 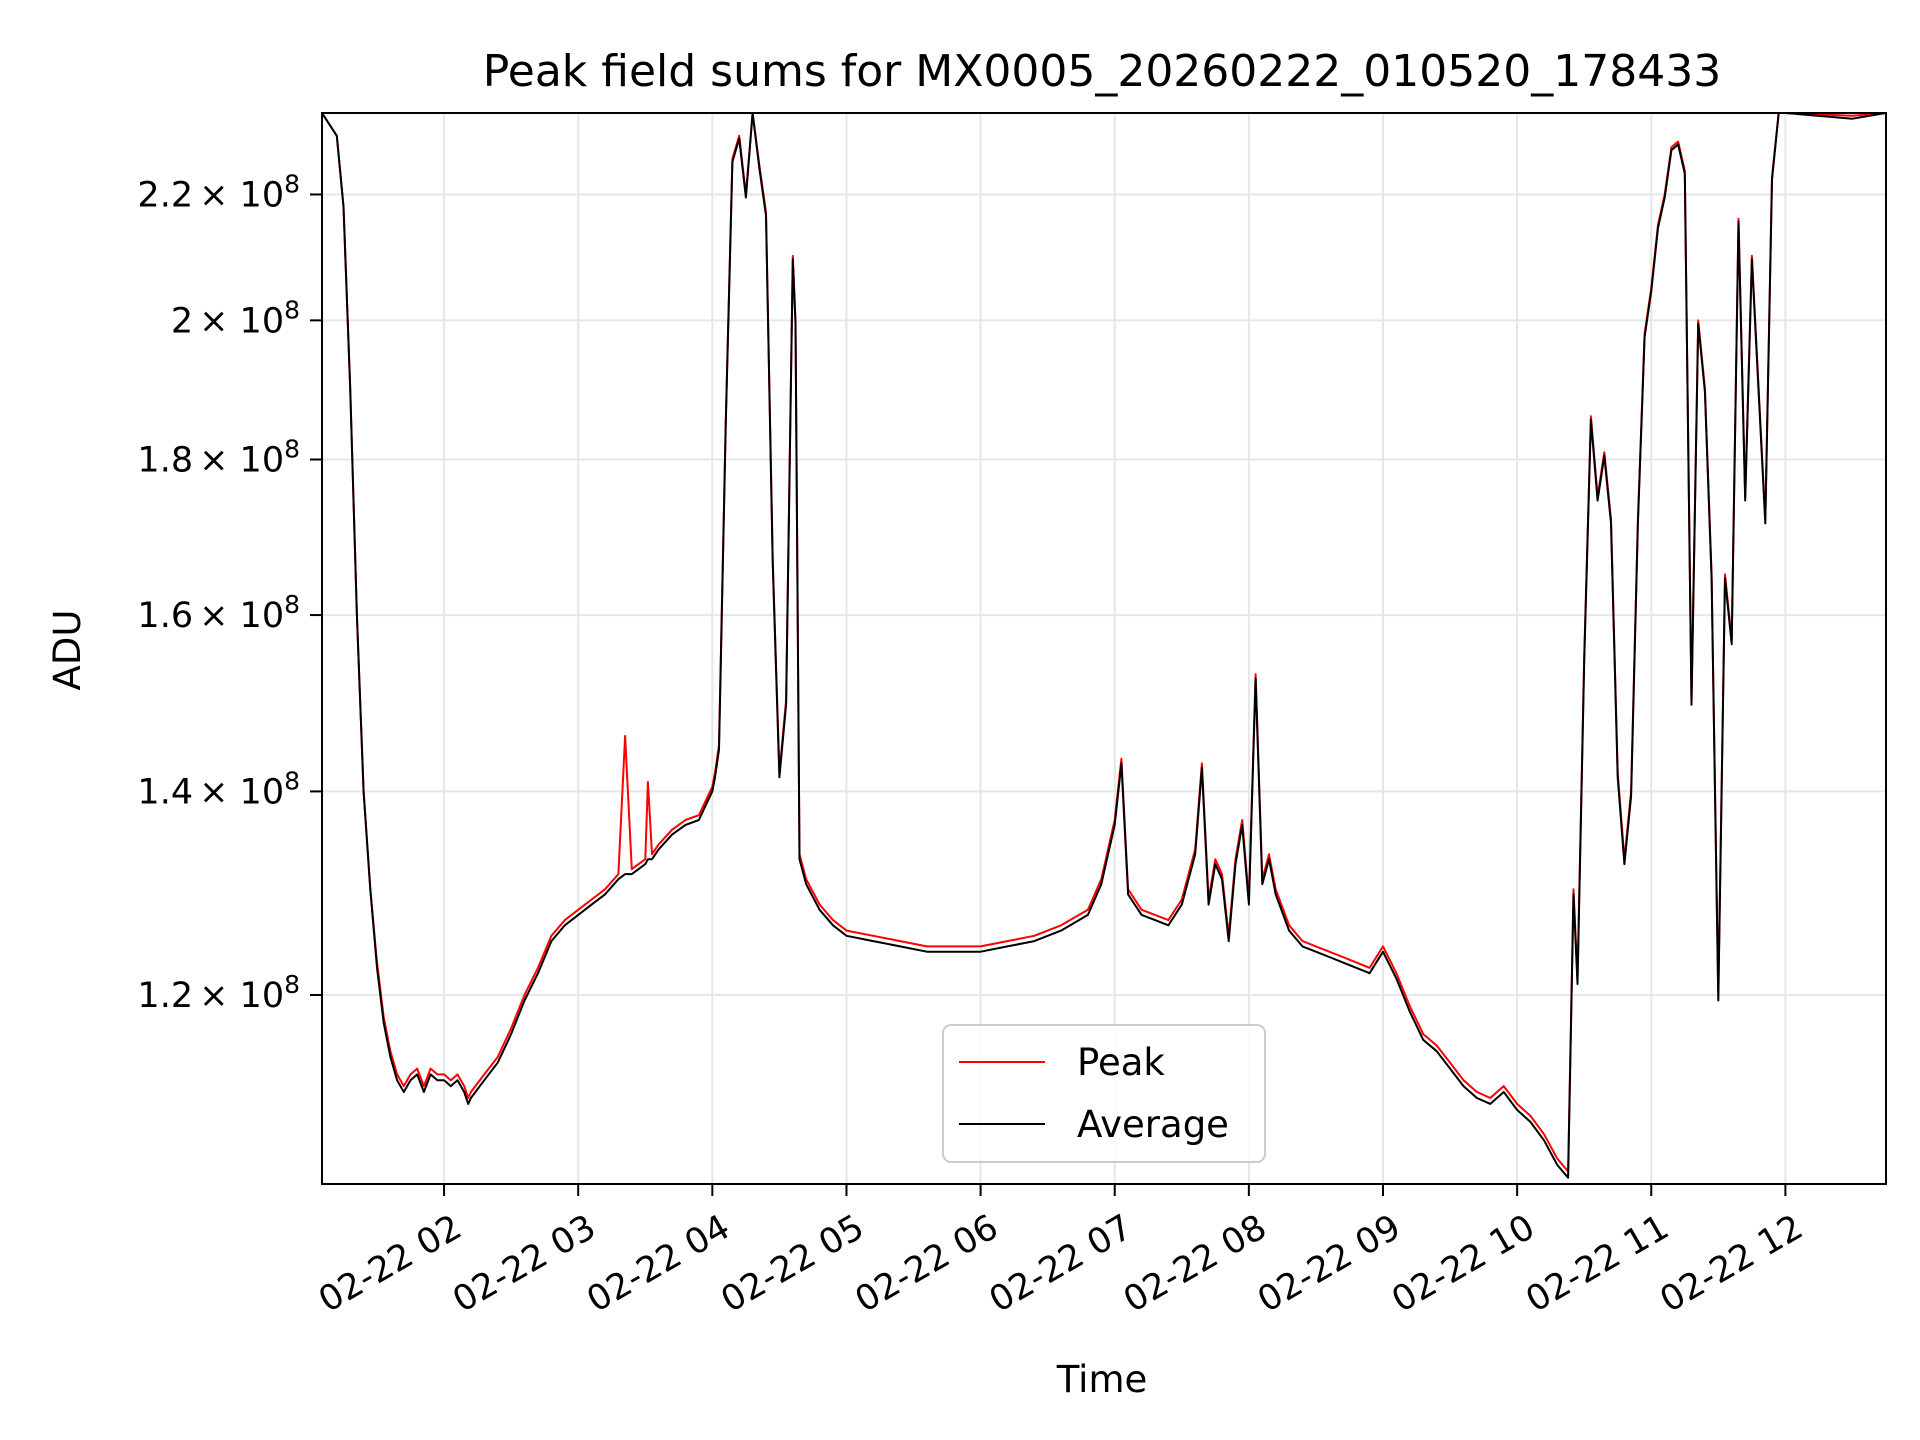 I want to click on y-tick-label: 2.2 × 10⁸, so click(x=218, y=192).